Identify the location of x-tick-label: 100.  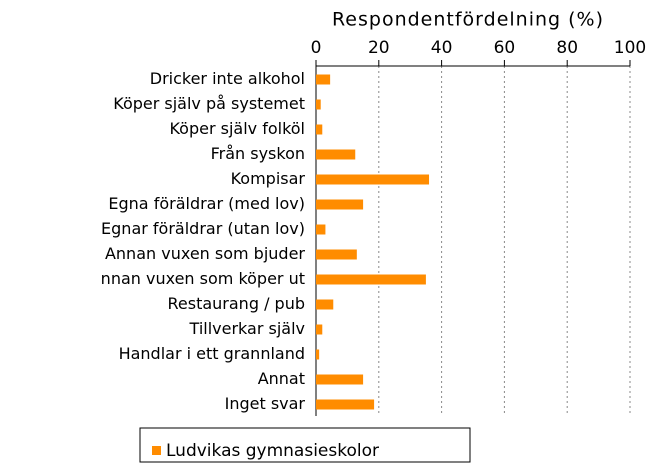
(630, 48).